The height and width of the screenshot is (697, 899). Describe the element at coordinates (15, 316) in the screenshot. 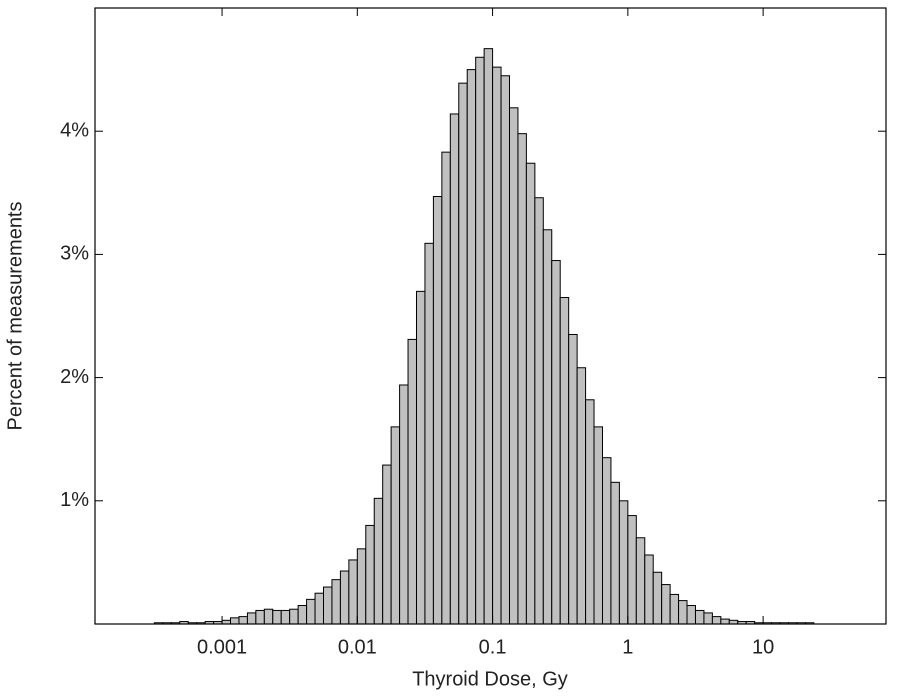

I see `y-axis-label: Percent of measurements` at that location.